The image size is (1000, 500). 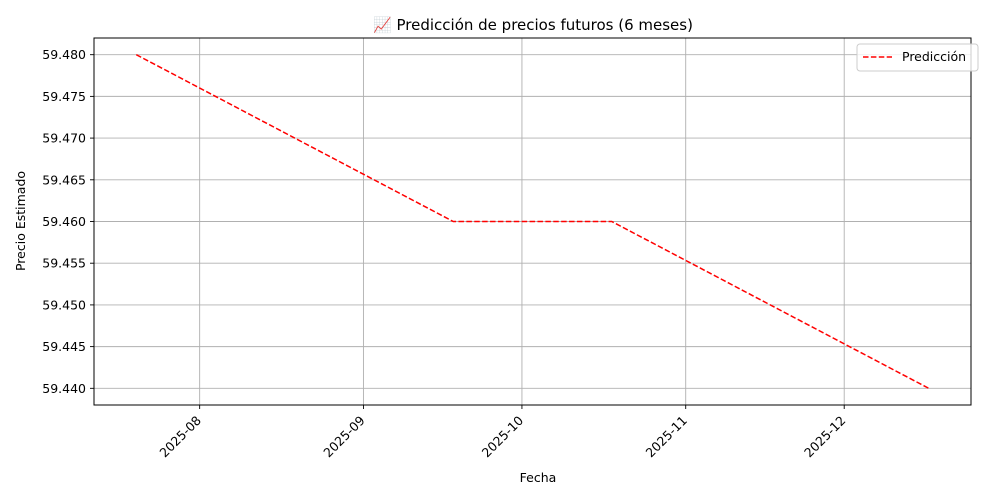 What do you see at coordinates (64, 346) in the screenshot?
I see `y-tick-label: 59.445` at bounding box center [64, 346].